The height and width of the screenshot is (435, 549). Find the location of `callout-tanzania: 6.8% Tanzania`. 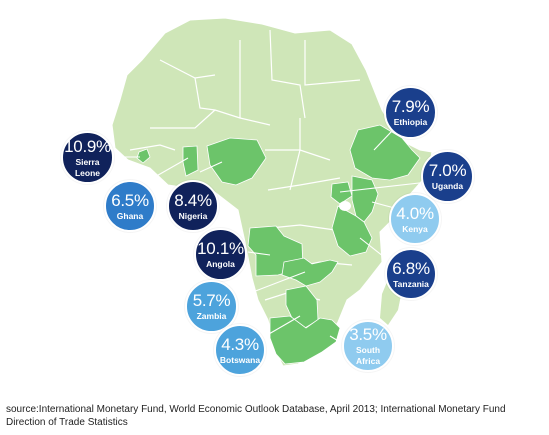

callout-tanzania: 6.8% Tanzania is located at coordinates (411, 274).